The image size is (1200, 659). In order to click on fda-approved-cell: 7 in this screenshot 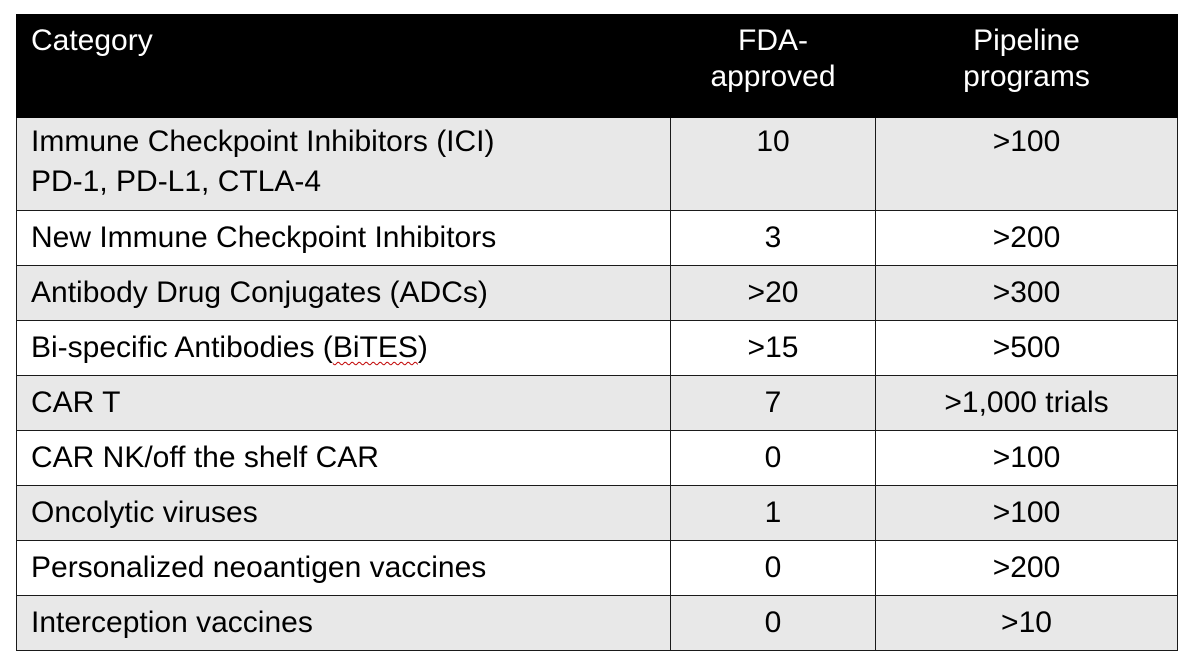, I will do `click(773, 403)`.